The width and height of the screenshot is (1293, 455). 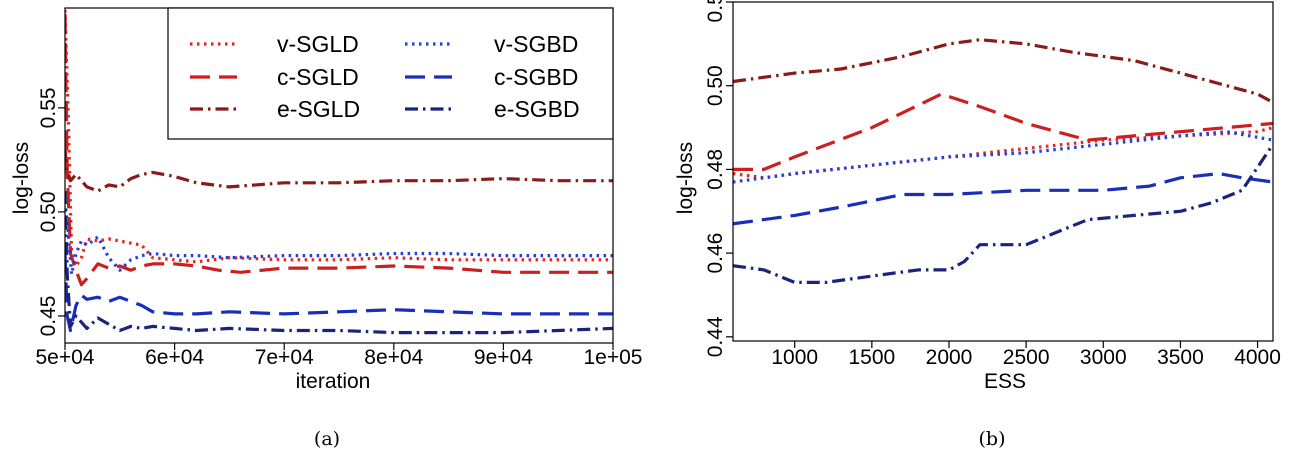 I want to click on chart-a-caption: (a), so click(x=327, y=439).